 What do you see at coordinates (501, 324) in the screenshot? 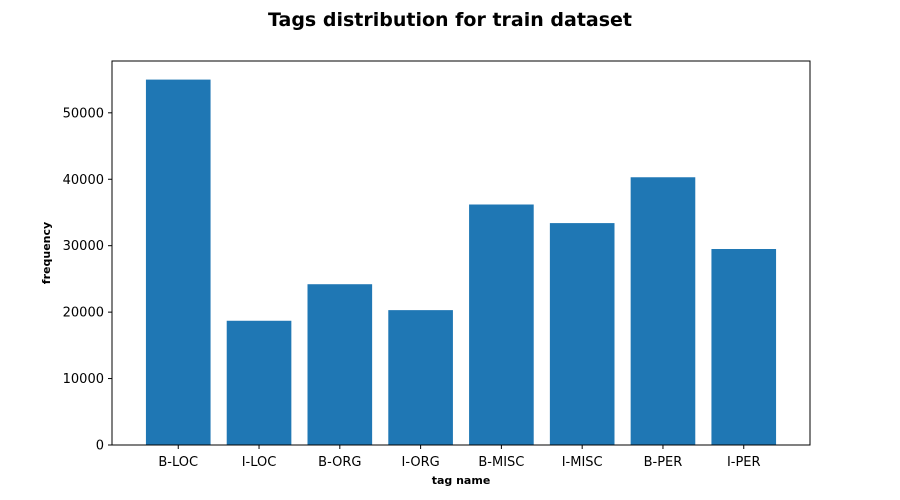
I see `bar-b-misc` at bounding box center [501, 324].